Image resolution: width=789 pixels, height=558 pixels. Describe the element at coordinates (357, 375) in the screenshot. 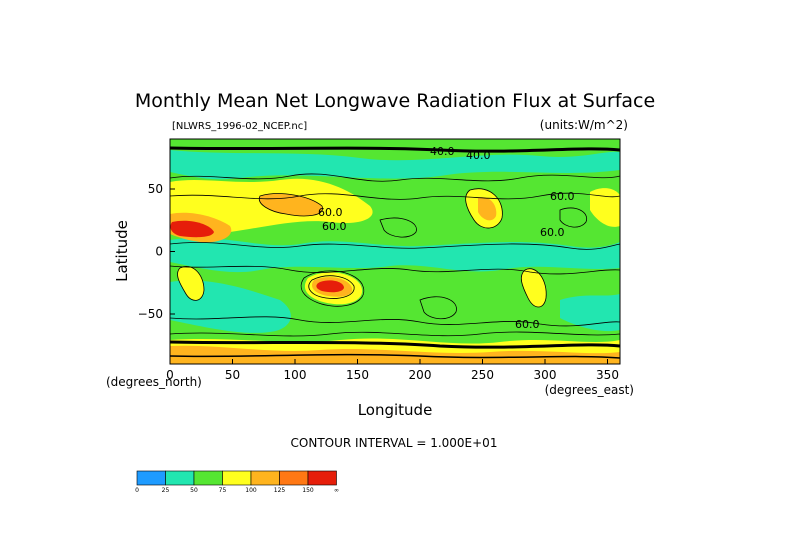

I see `x-tick-label: 150` at that location.